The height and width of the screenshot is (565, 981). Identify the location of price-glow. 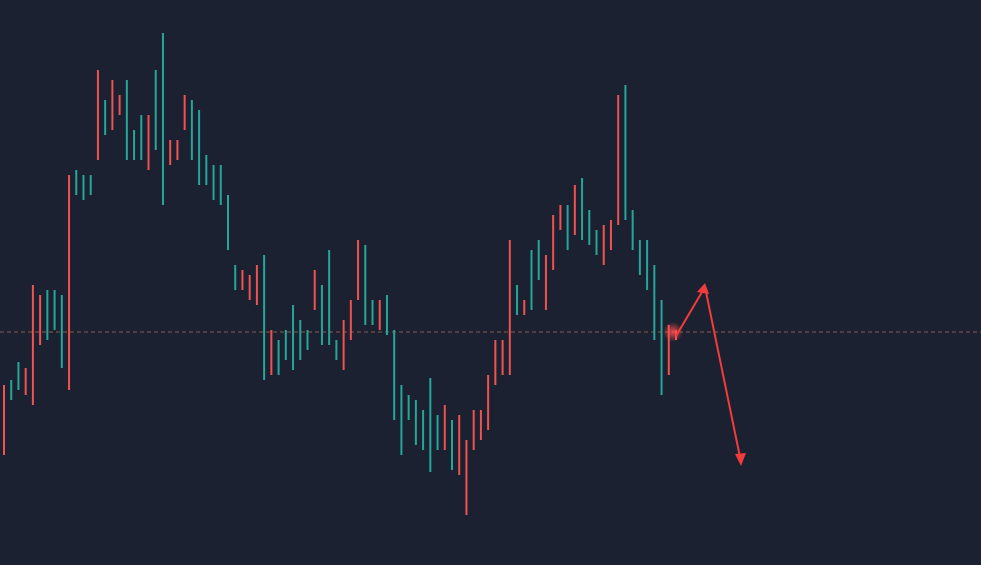
(673, 332).